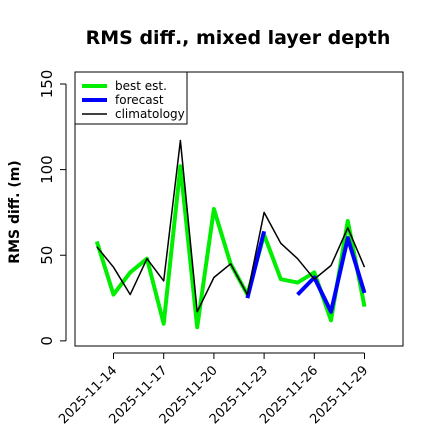 The image size is (440, 440). I want to click on legend-label: forecast, so click(139, 100).